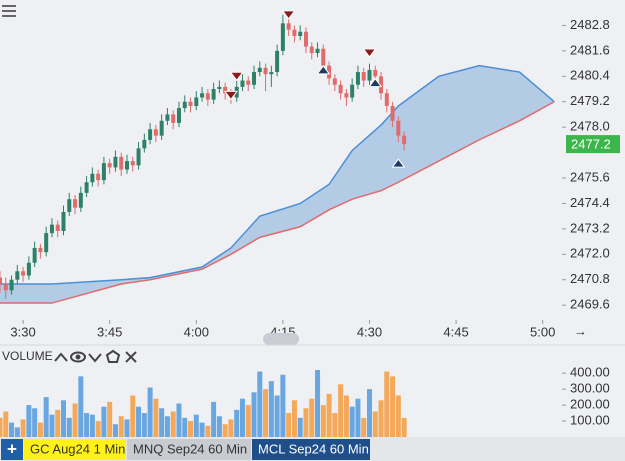 The image size is (625, 461). I want to click on menu-icon, so click(9, 11).